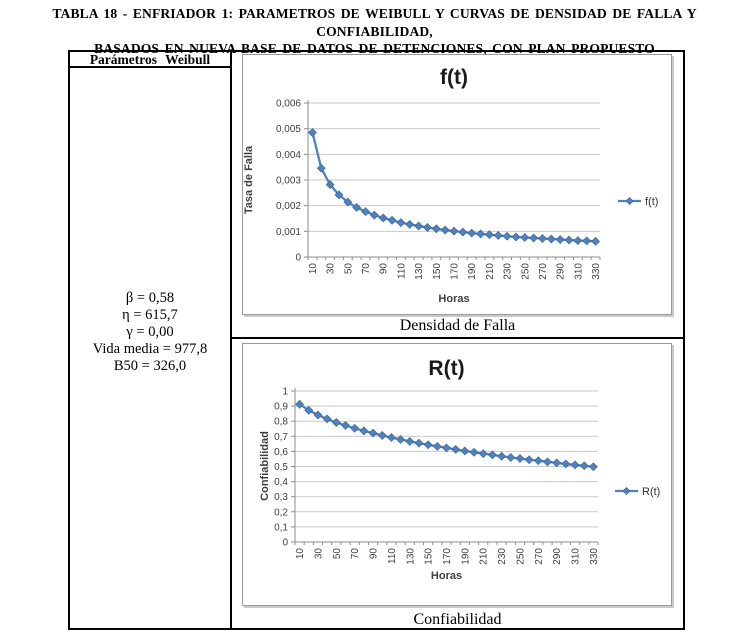  I want to click on svg-text: 0,006, so click(288, 104).